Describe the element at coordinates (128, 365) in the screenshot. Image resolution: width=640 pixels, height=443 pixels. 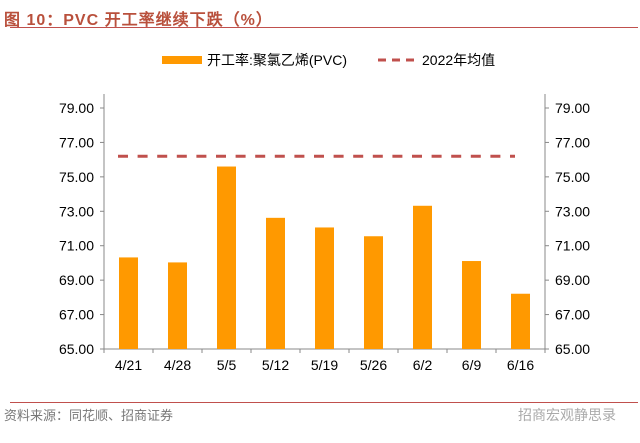
I see `x-tick-label: 4/21` at that location.